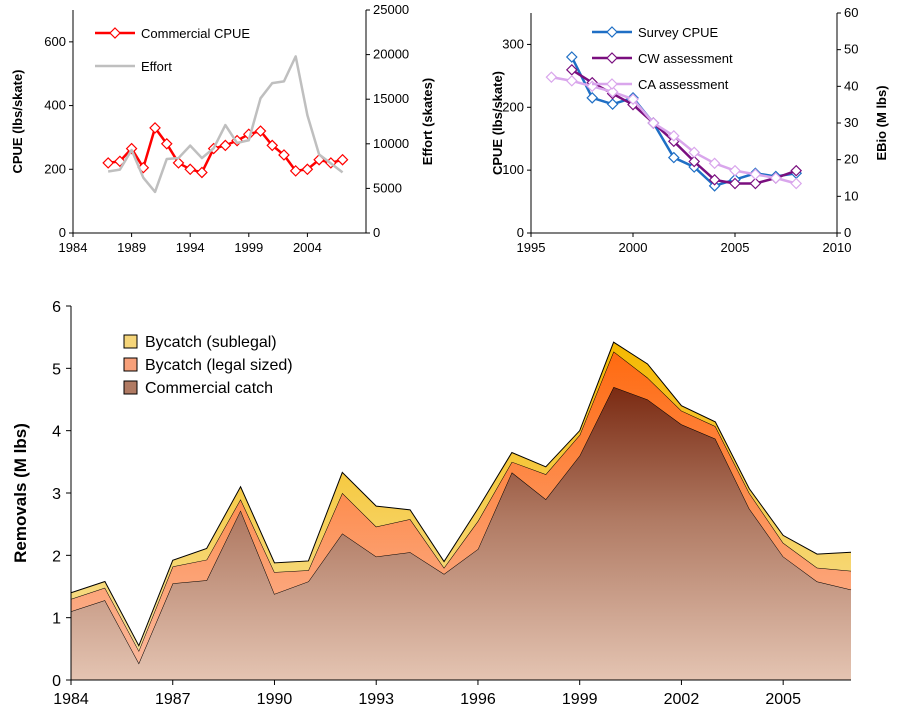  I want to click on y-tick-label: 4, so click(56, 432).